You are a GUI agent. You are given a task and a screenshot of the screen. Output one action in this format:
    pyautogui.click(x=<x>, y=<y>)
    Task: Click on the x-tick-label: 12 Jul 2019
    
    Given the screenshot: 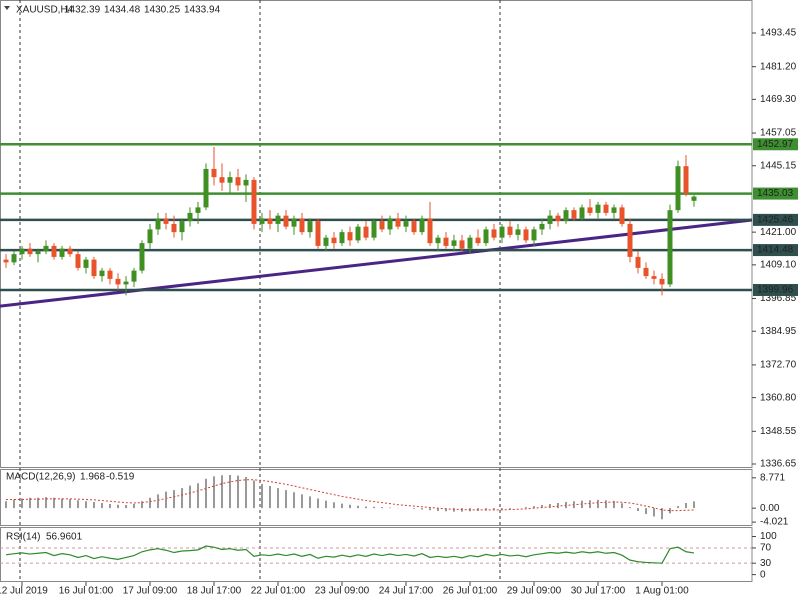 What is the action you would take?
    pyautogui.click(x=24, y=591)
    